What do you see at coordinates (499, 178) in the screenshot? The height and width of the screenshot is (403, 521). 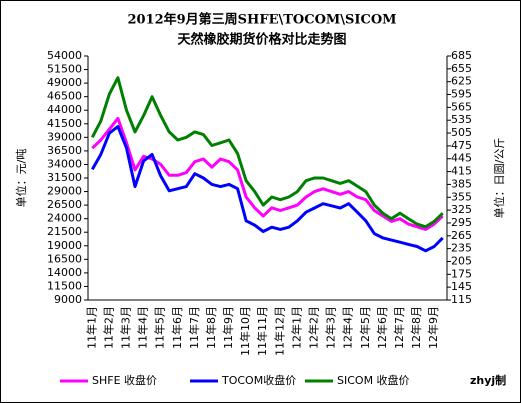 I see `y2-axis-label: 单位：日圆/公斤` at bounding box center [499, 178].